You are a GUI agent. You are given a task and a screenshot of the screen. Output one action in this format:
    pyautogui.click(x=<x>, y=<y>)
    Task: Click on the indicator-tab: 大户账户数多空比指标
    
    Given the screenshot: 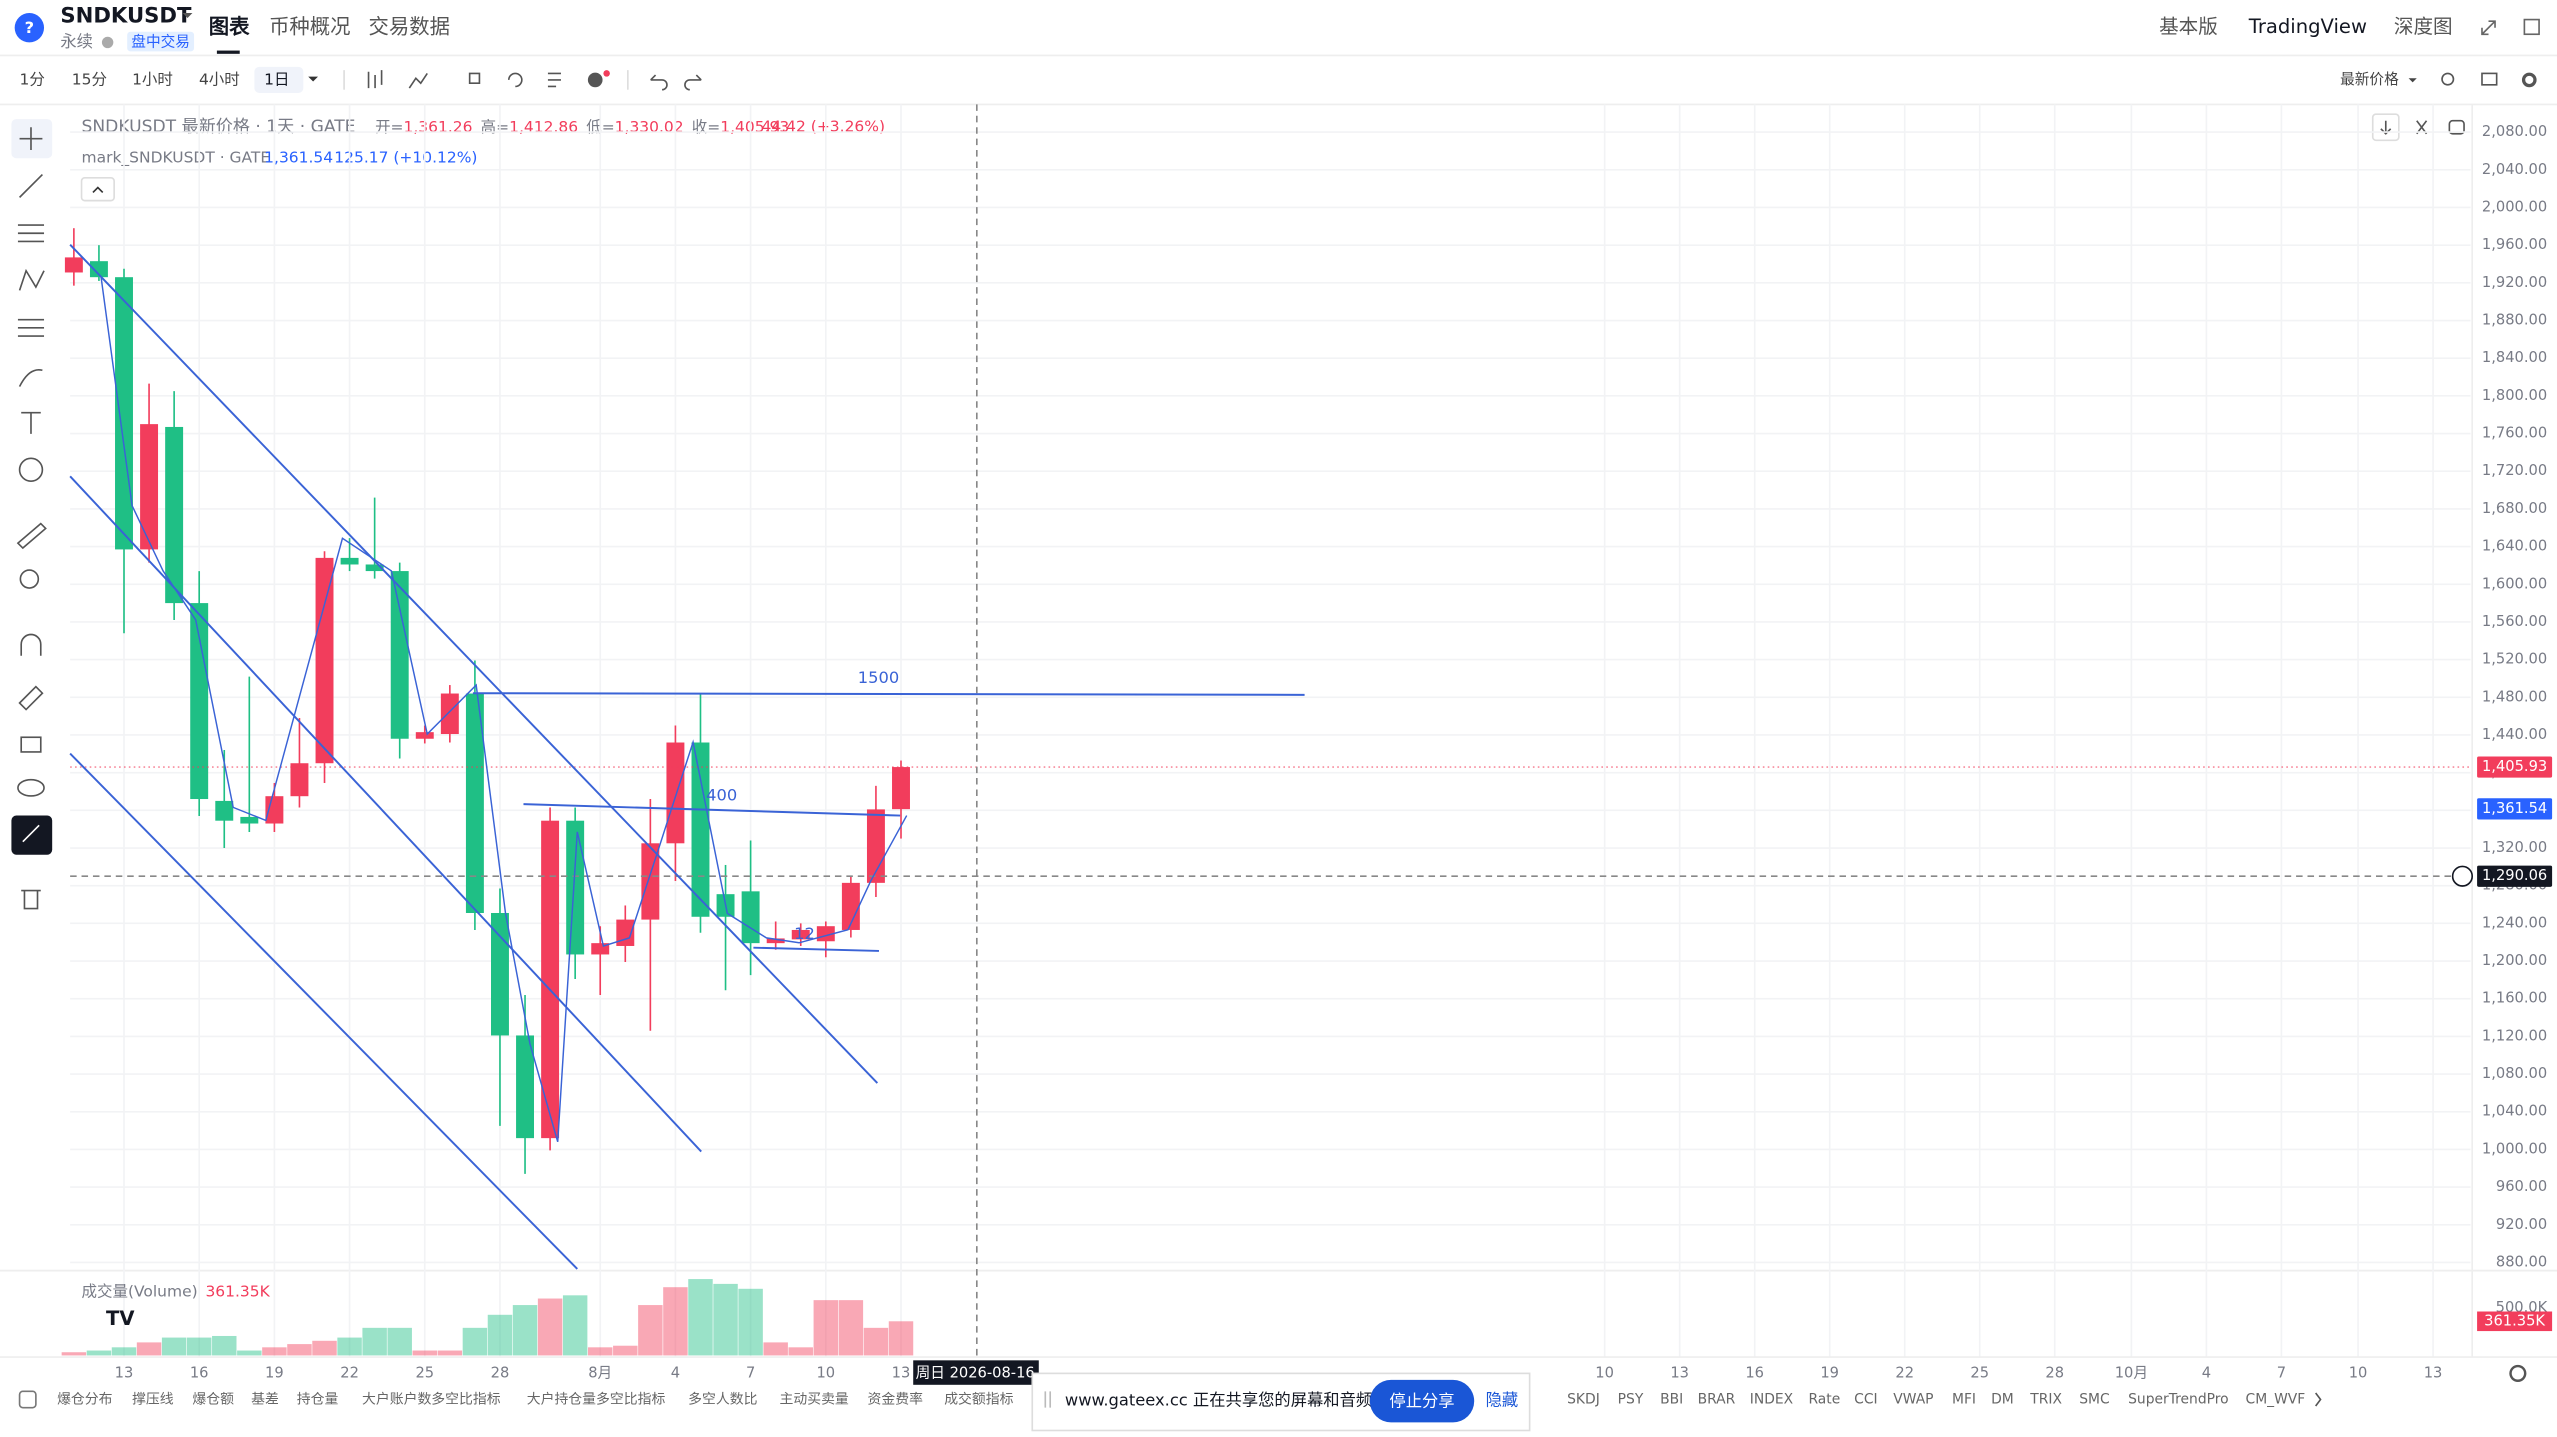 What is the action you would take?
    pyautogui.click(x=431, y=1398)
    